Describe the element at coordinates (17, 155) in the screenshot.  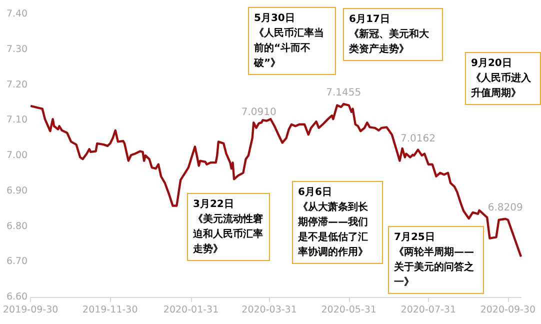
I see `y-tick-label: 7.00` at that location.